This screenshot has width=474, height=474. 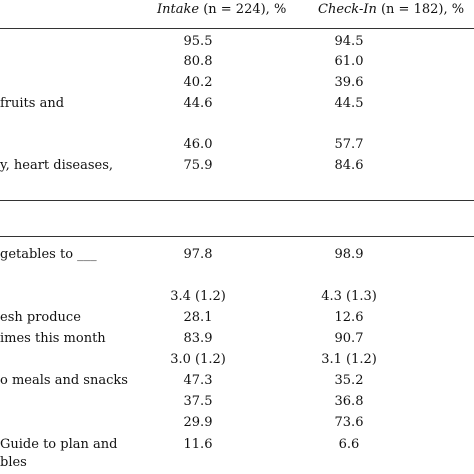 What do you see at coordinates (53, 338) in the screenshot?
I see `row-label: imes this month` at bounding box center [53, 338].